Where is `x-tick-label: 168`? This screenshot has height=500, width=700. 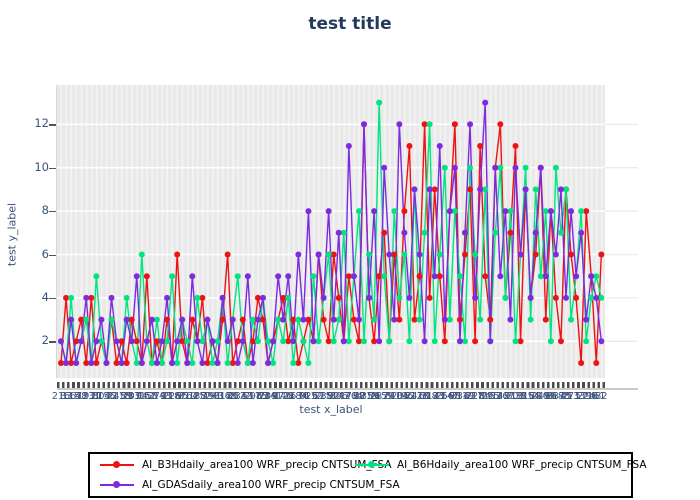
x-tick-label: 168 is located at coordinates (227, 396).